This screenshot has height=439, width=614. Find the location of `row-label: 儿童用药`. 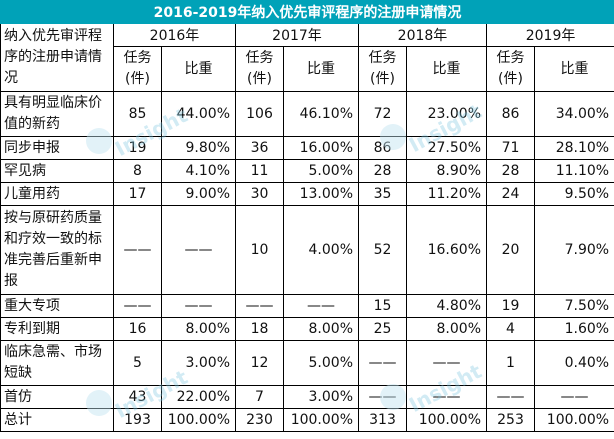

row-label: 儿童用药 is located at coordinates (57, 194).